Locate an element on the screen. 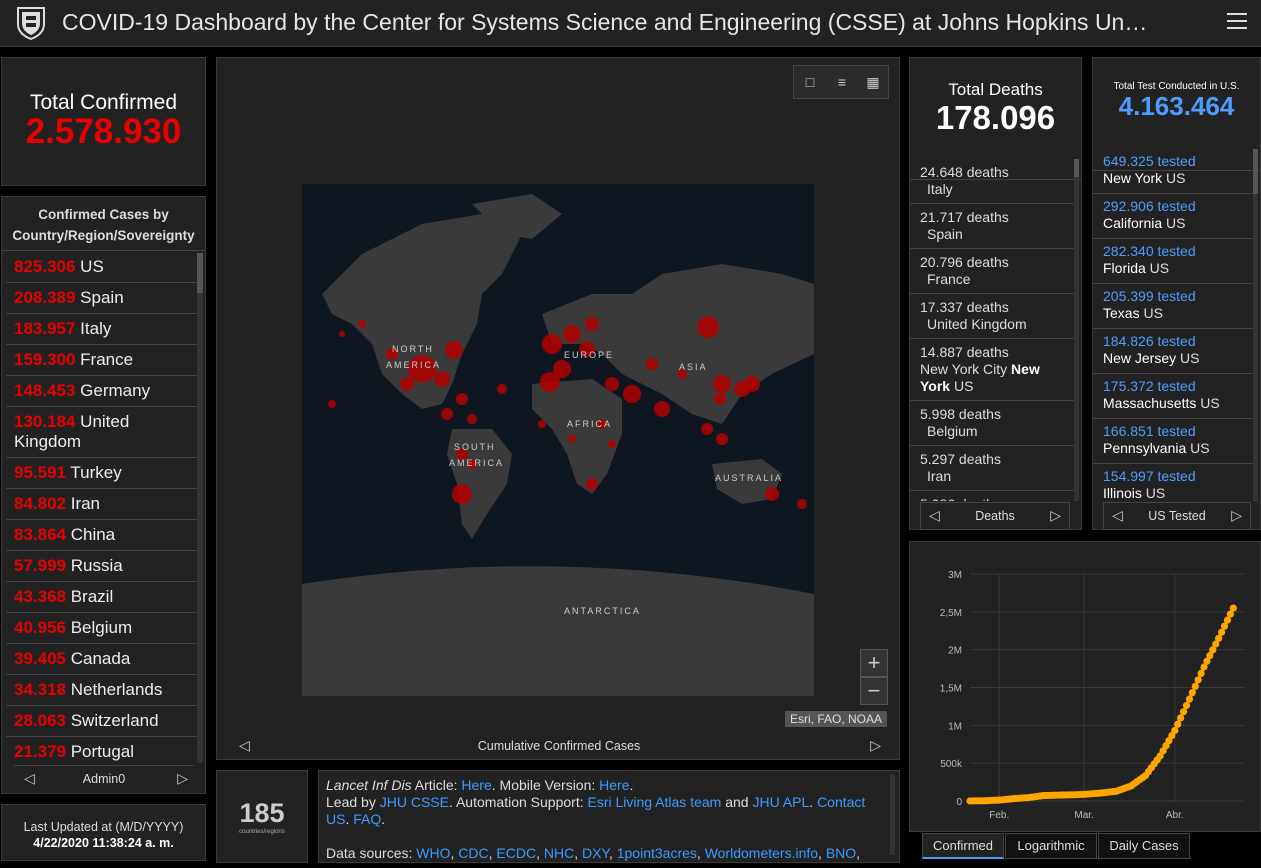 The height and width of the screenshot is (868, 1261). tests-count: 649.325 tested is located at coordinates (1149, 161).